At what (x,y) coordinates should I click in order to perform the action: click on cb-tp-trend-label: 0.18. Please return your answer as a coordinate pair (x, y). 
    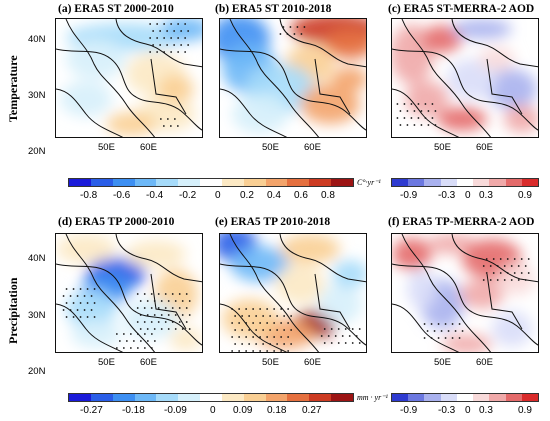
    Looking at the image, I should click on (277, 410).